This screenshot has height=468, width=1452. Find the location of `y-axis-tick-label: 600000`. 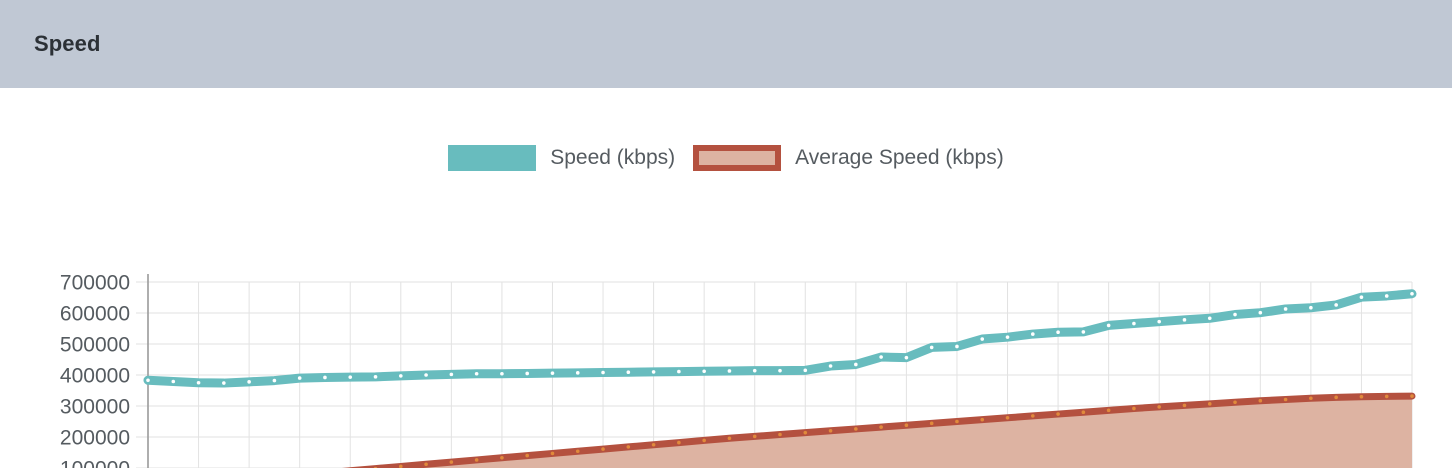

y-axis-tick-label: 600000 is located at coordinates (95, 314).